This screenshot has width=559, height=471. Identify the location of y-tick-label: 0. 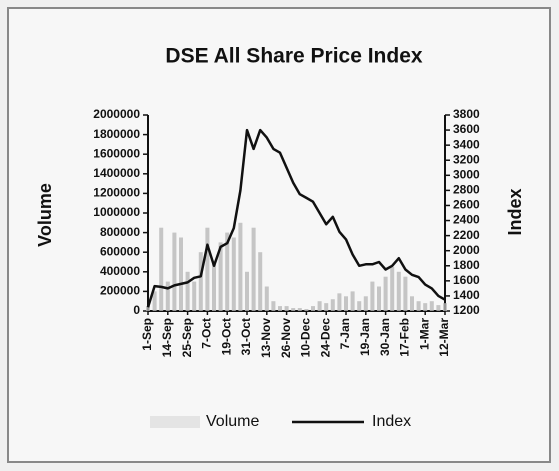
(136, 310).